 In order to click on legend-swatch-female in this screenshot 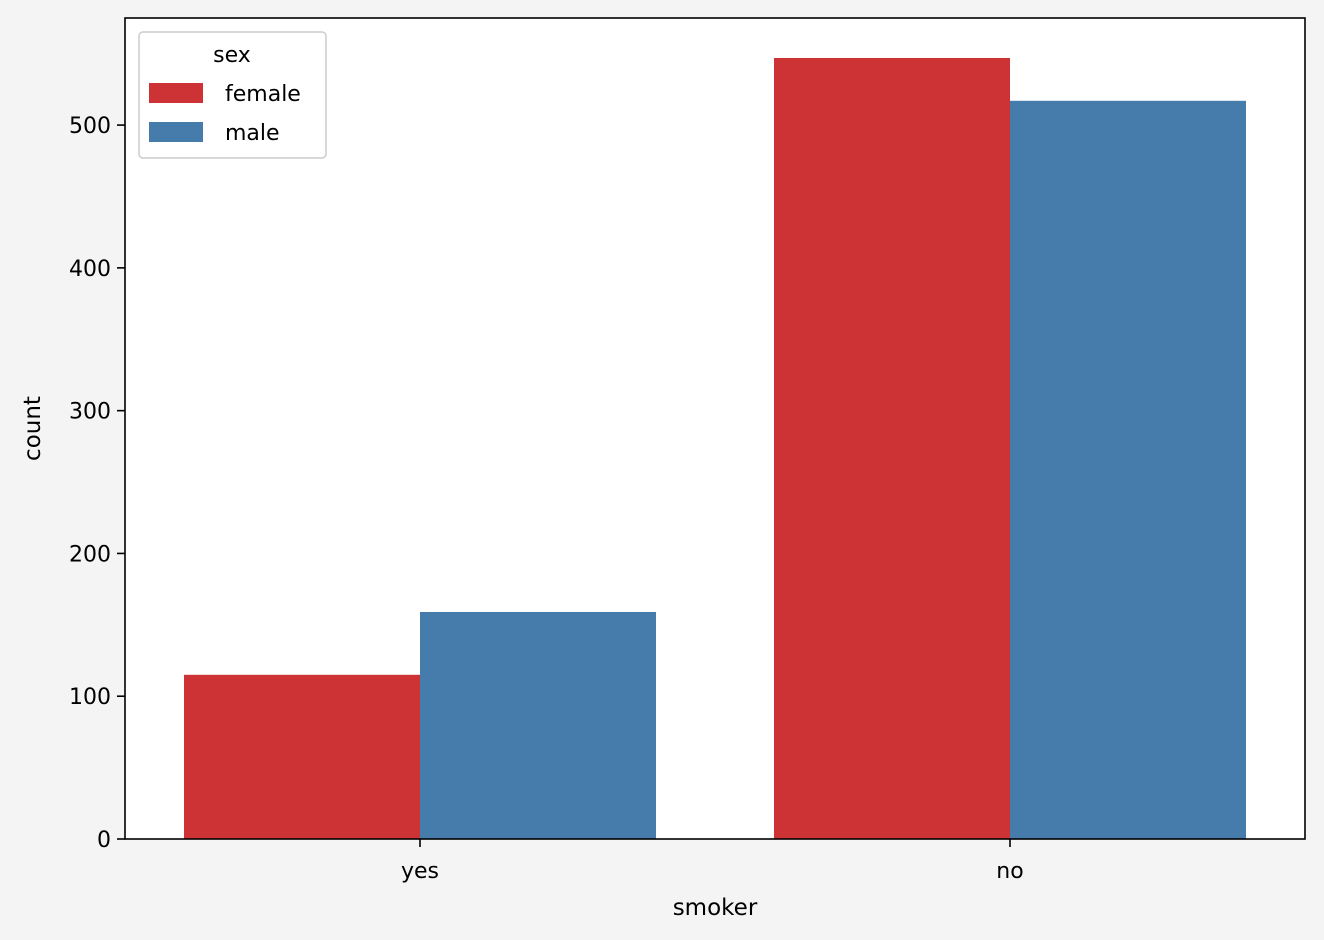, I will do `click(176, 93)`.